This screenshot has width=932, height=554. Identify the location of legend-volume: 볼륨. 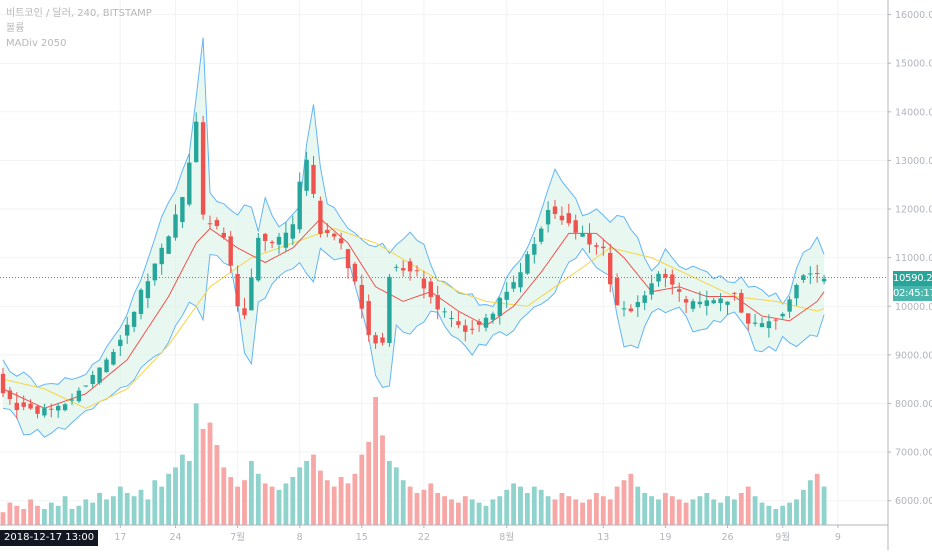
(15, 28).